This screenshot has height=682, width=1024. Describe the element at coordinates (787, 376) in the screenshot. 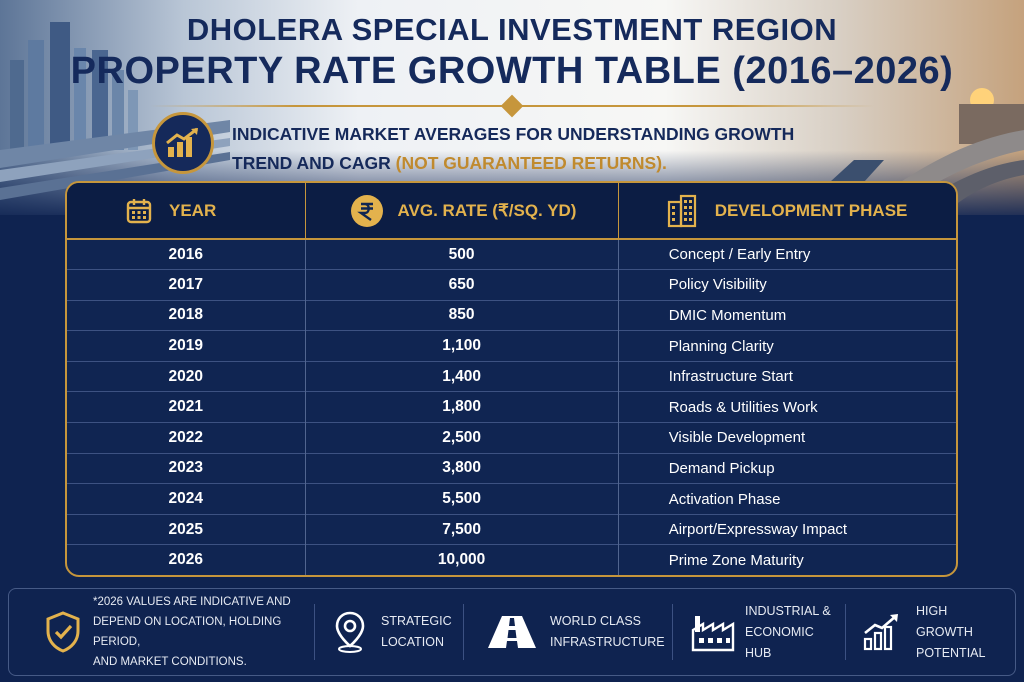

I see `phase-cell: Infrastructure Start` at that location.